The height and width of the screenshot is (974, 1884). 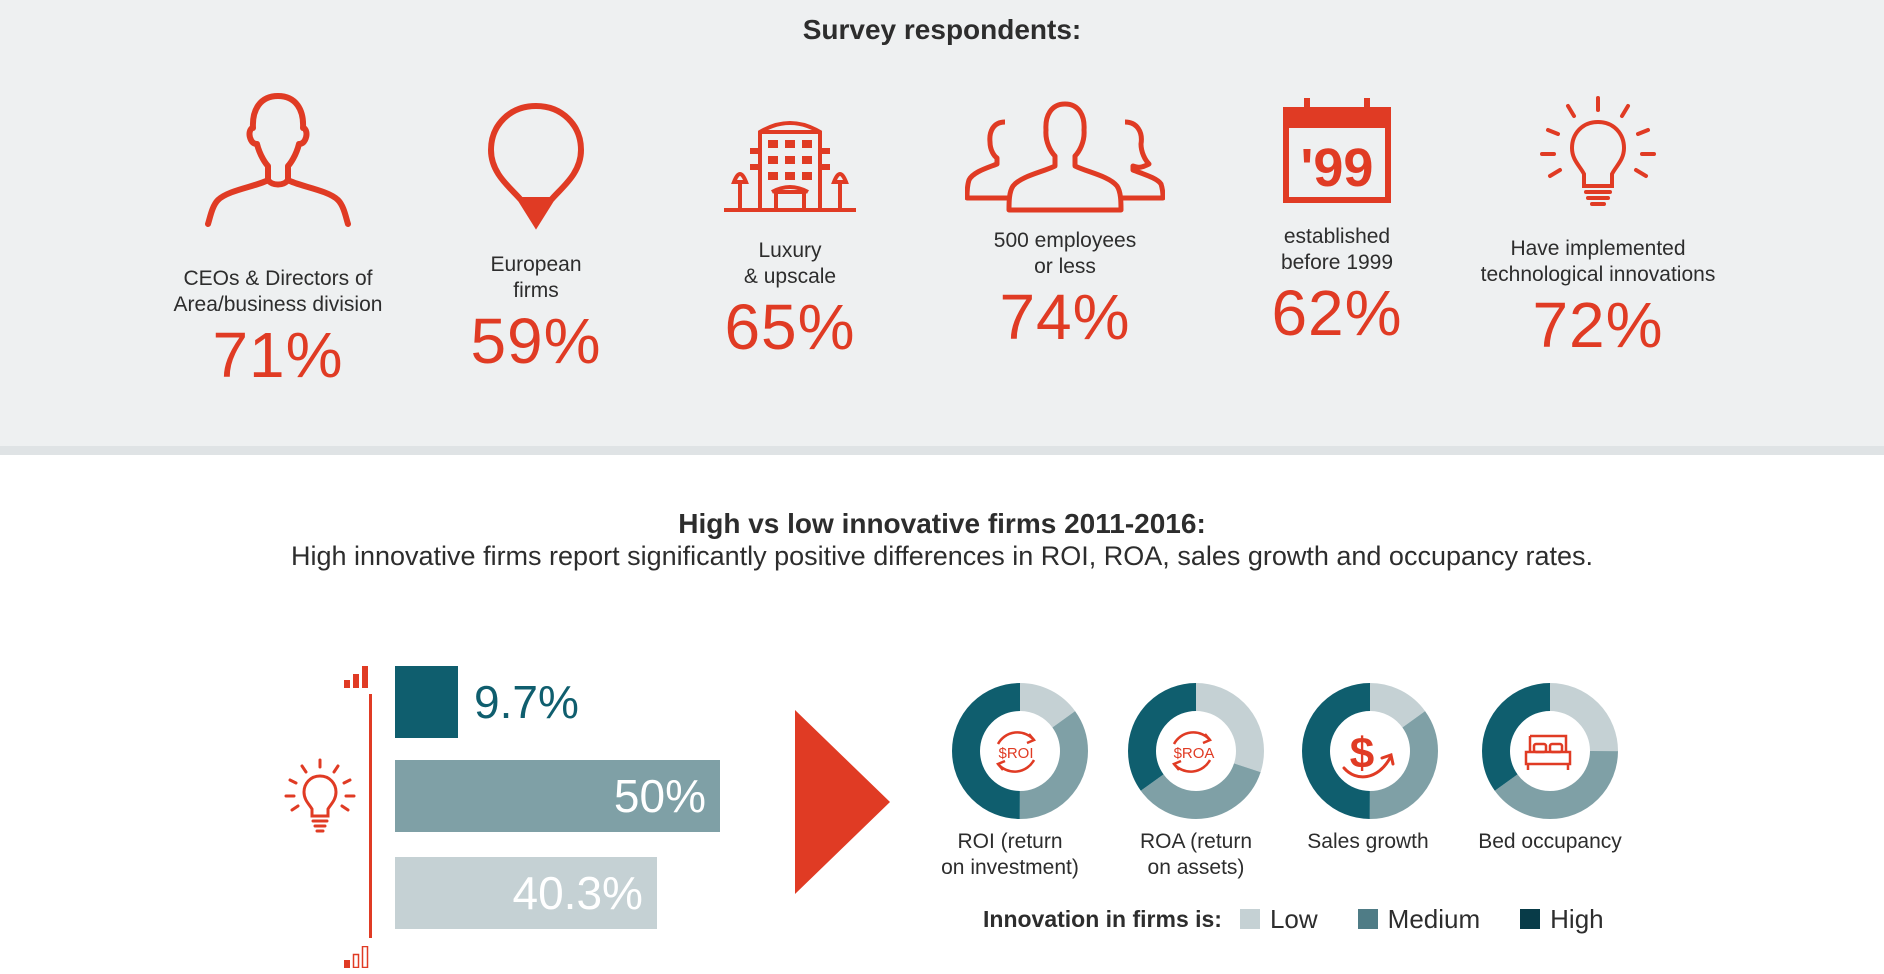 What do you see at coordinates (1249, 919) in the screenshot?
I see `legend-swatch-low` at bounding box center [1249, 919].